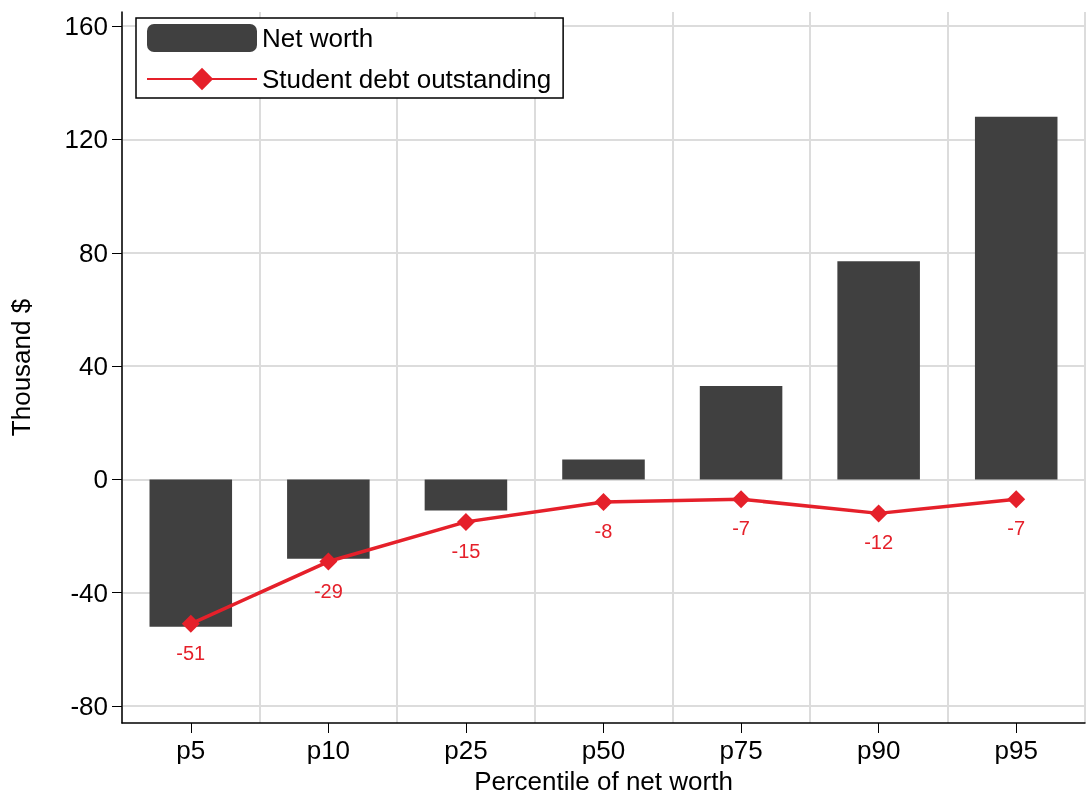 The image size is (1087, 801). Describe the element at coordinates (86, 139) in the screenshot. I see `y-tick-label: 120` at that location.